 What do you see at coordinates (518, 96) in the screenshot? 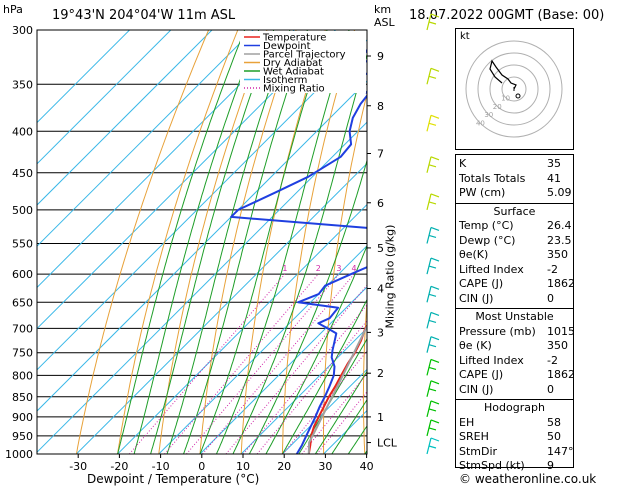
I see `storm-motion-marker` at bounding box center [518, 96].